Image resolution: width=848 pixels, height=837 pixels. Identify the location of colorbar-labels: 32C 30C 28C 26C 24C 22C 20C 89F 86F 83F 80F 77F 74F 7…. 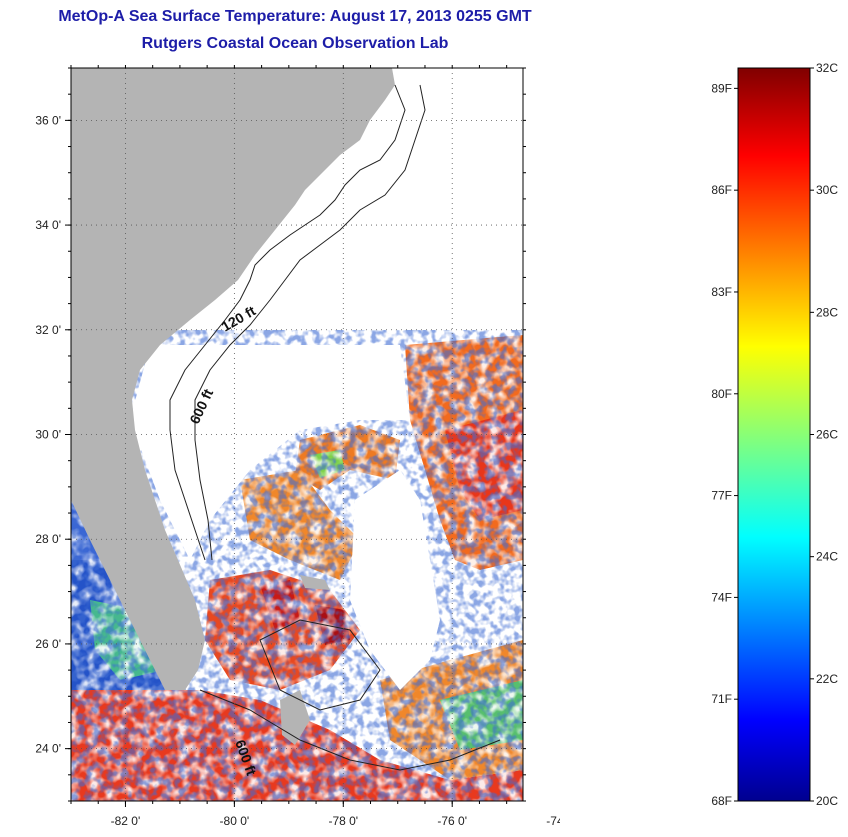
(774, 434).